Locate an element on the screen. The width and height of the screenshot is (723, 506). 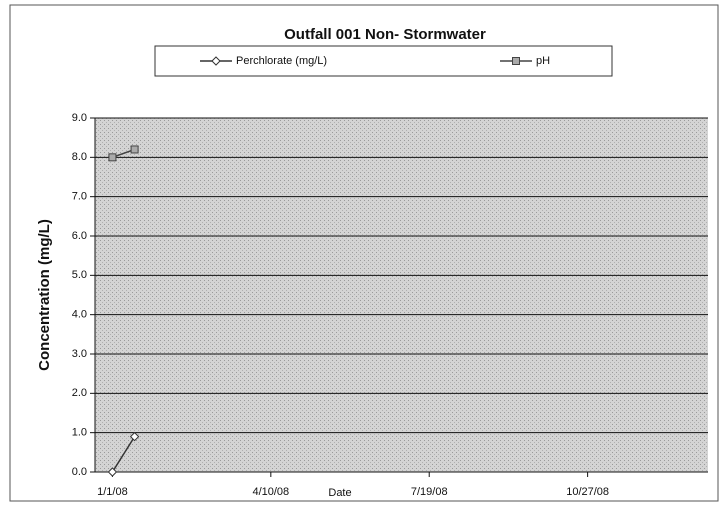
y-tick-label: 2.0 is located at coordinates (79, 393).